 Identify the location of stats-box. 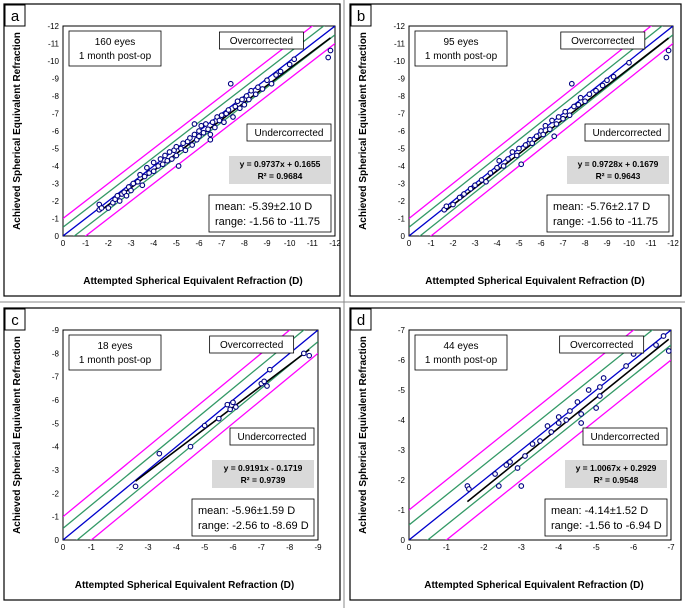
(270, 213).